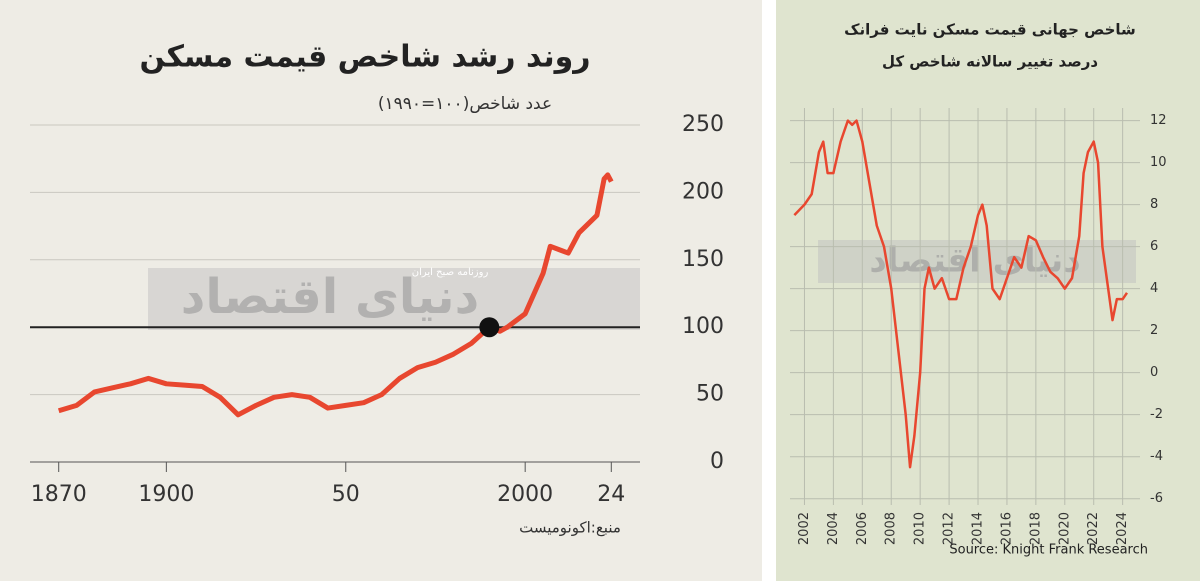  Describe the element at coordinates (833, 528) in the screenshot. I see `x-tick-label: 2004` at that location.